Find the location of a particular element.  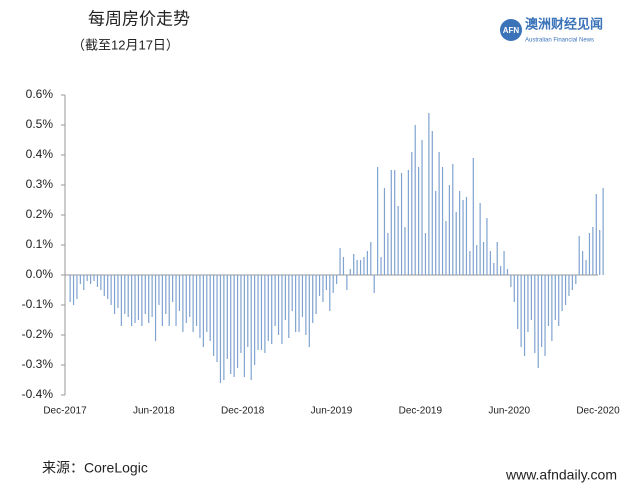

x-tick-label: Dec-2017 is located at coordinates (65, 411).